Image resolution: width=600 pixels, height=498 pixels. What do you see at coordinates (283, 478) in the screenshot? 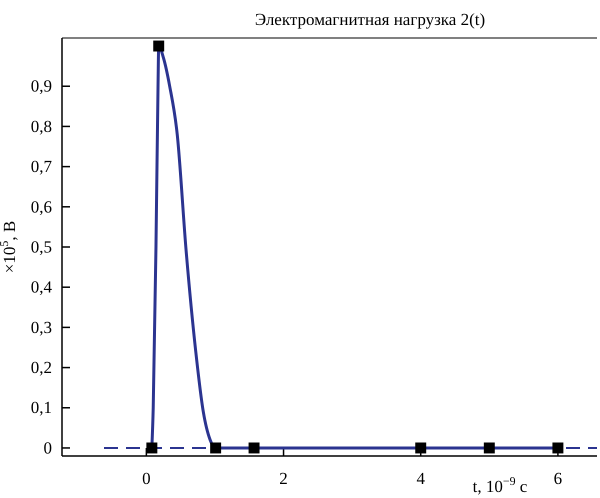
I see `x-tick-label: 2` at bounding box center [283, 478].